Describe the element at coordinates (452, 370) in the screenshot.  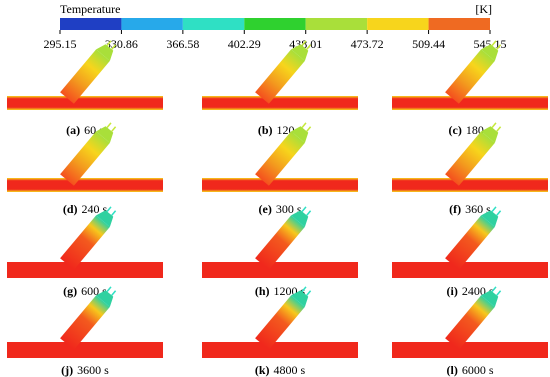
I see `caption-label: (l)` at that location.